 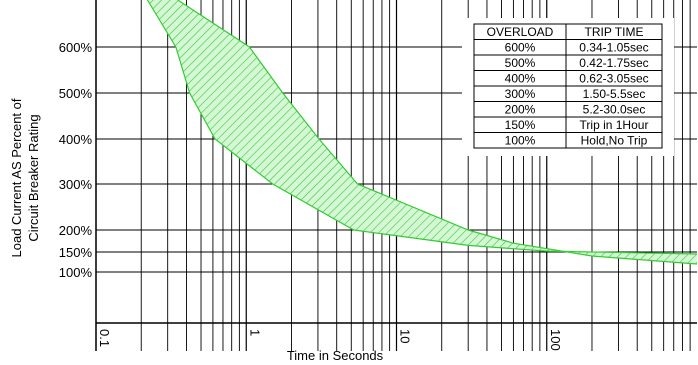 What do you see at coordinates (520, 48) in the screenshot?
I see `table-overload-value: 600%` at bounding box center [520, 48].